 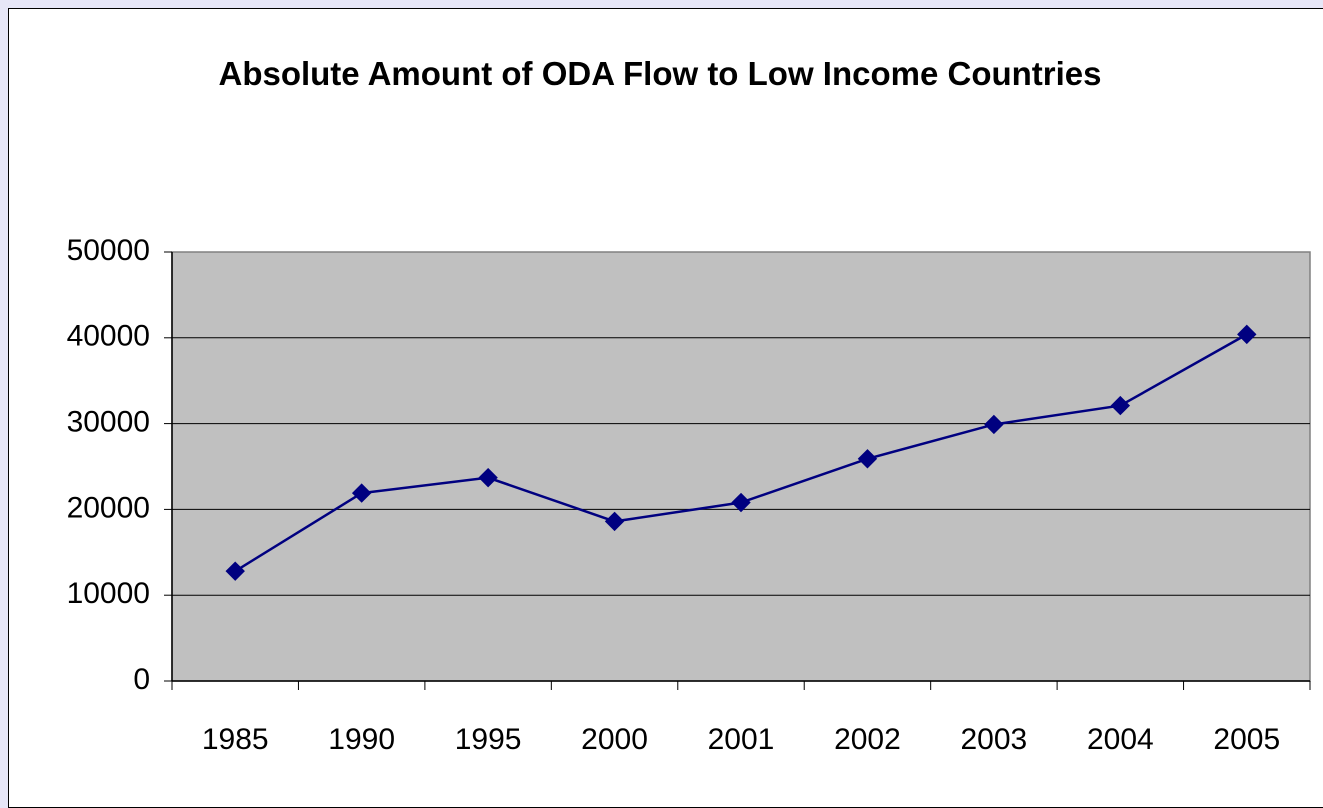 What do you see at coordinates (867, 739) in the screenshot?
I see `x-tick-label: 2002` at bounding box center [867, 739].